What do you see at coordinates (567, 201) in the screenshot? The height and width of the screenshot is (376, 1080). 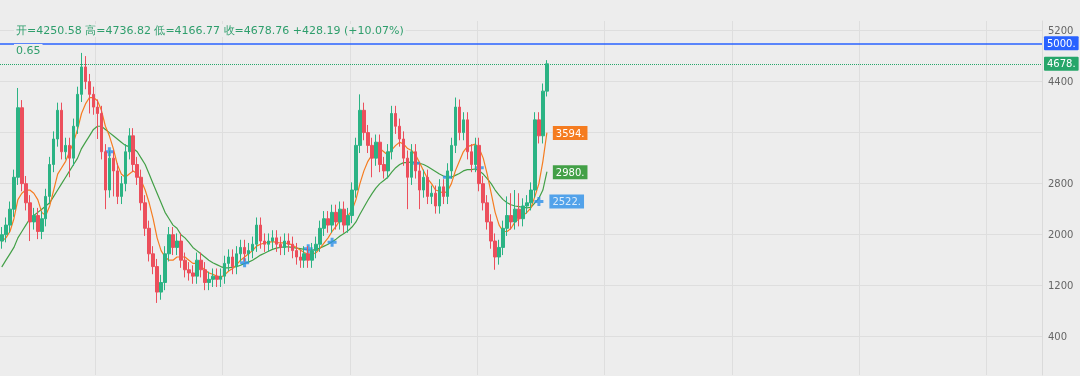 I see `data-label: 2522.` at bounding box center [567, 201].